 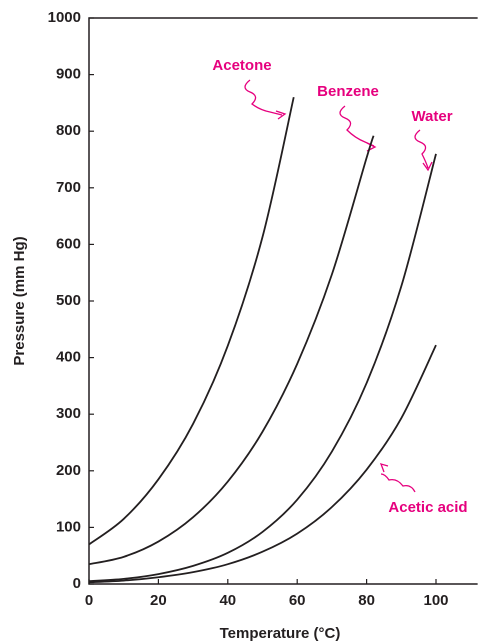 I want to click on series-label: Acetone, so click(x=241, y=65).